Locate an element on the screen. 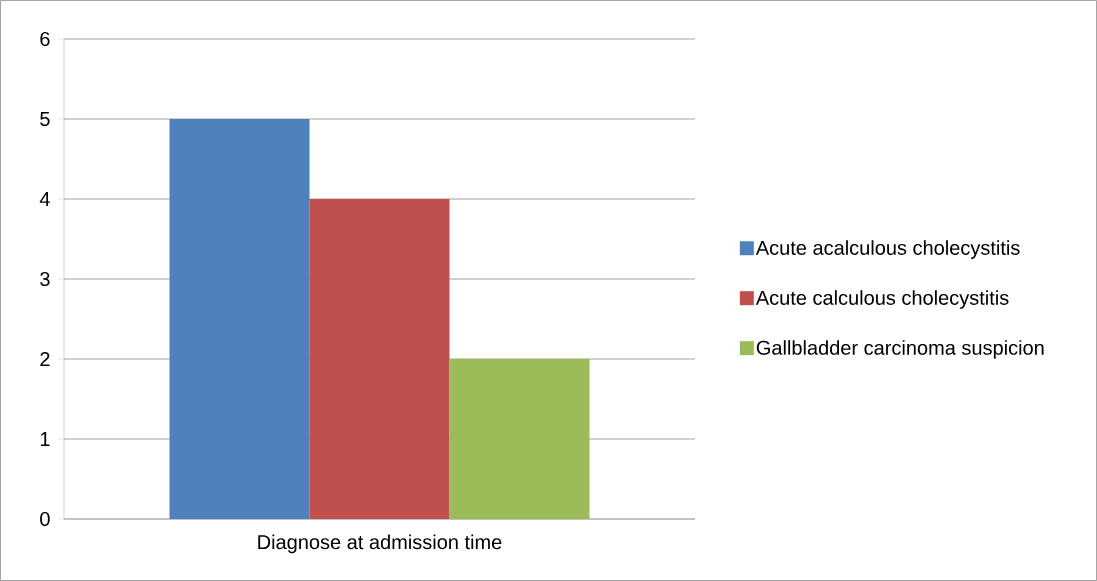 This screenshot has height=581, width=1097. legend-label: Acute acalculous cholecystitis is located at coordinates (887, 249).